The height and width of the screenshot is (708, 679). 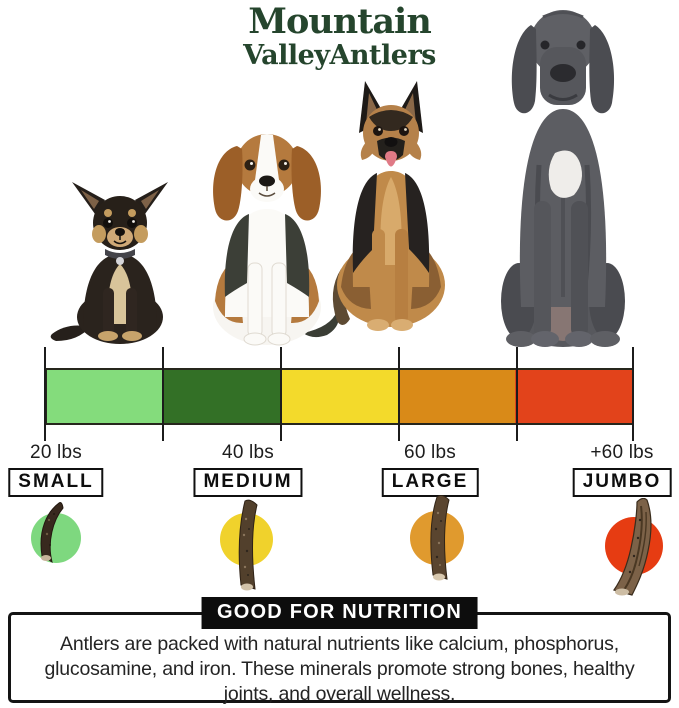 I want to click on brand-logo: Mountain ValleyAntlers, so click(x=339, y=36).